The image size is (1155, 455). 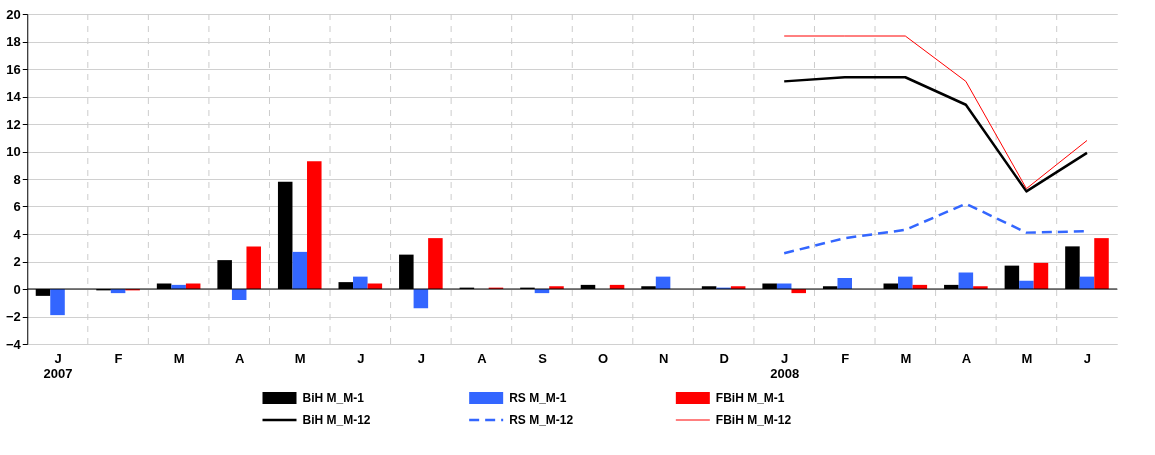 I want to click on x-tick-label: N, so click(x=663, y=358).